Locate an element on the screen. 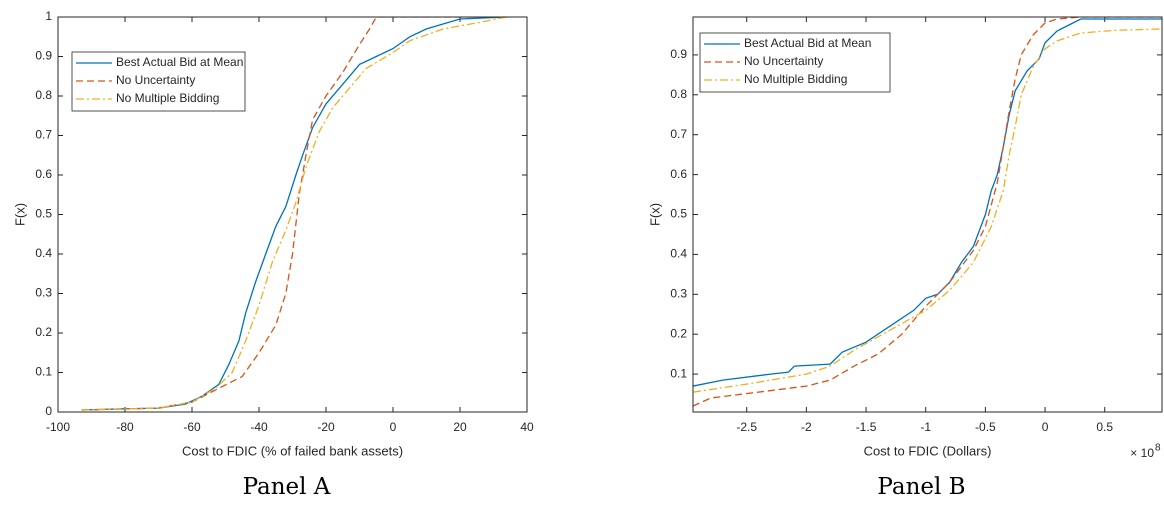 Image resolution: width=1164 pixels, height=506 pixels. x-tick-label: -40 is located at coordinates (259, 427).